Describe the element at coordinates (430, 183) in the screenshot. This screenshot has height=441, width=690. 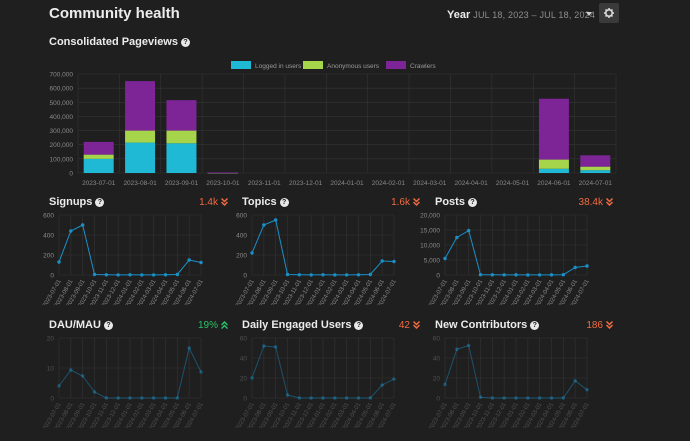
I see `x-tick-label: 2024-03-01` at that location.